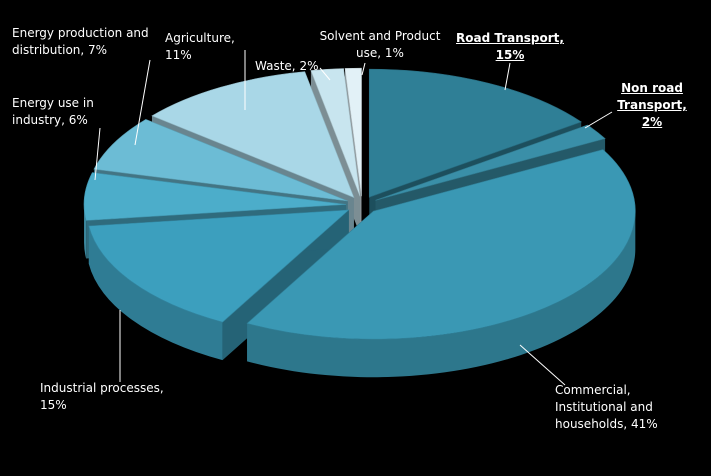 The image size is (711, 476). What do you see at coordinates (112, 397) in the screenshot?
I see `data-label: Industrial processes, 15%` at bounding box center [112, 397].